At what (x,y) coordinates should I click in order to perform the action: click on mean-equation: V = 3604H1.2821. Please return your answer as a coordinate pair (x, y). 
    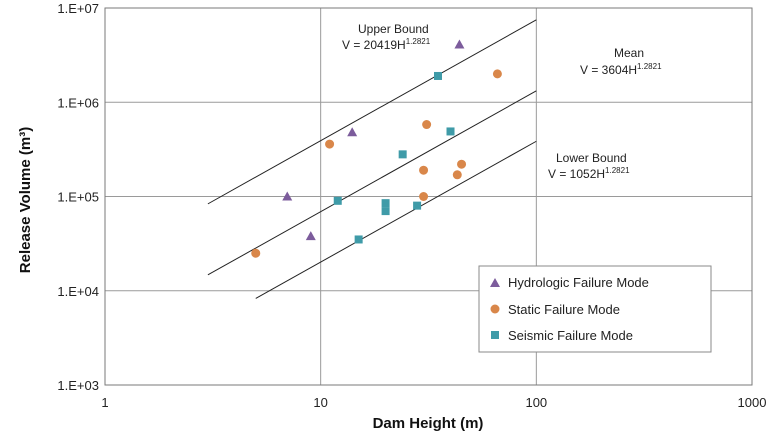
    Looking at the image, I should click on (621, 69).